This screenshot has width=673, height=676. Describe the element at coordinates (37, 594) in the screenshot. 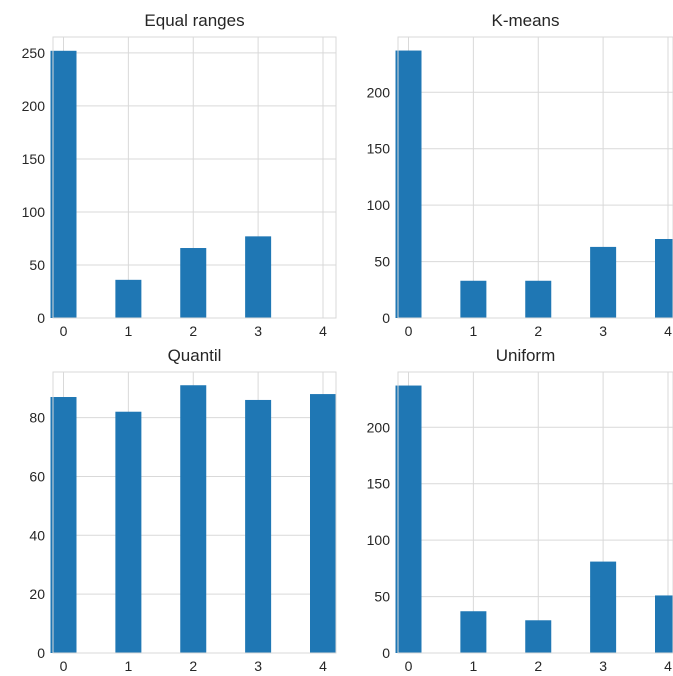

I see `y-tick-label: 20` at that location.